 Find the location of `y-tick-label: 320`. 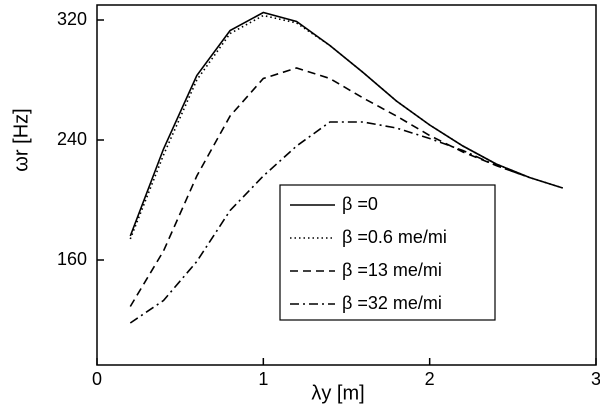

y-tick-label: 320 is located at coordinates (72, 19).